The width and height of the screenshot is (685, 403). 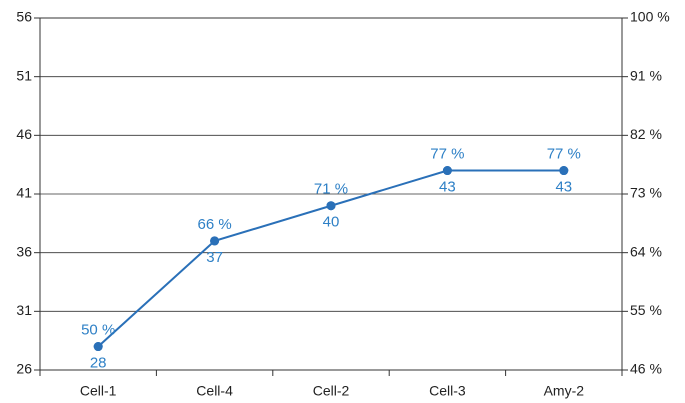 What do you see at coordinates (214, 224) in the screenshot?
I see `data-label: 66 %` at bounding box center [214, 224].